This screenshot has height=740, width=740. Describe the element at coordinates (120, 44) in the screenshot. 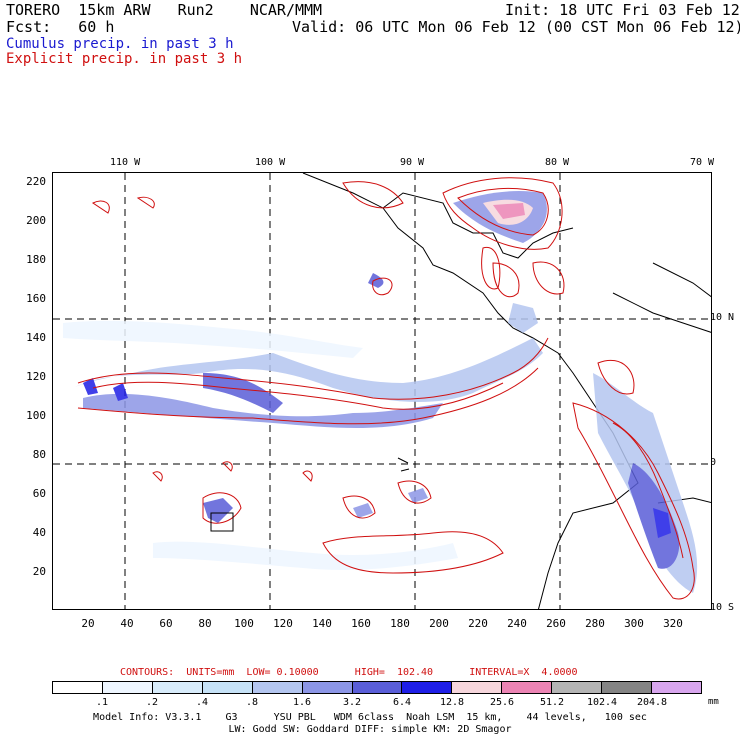

I see `cumulus-legend-label: Cumulus precip. in past 3 h` at that location.